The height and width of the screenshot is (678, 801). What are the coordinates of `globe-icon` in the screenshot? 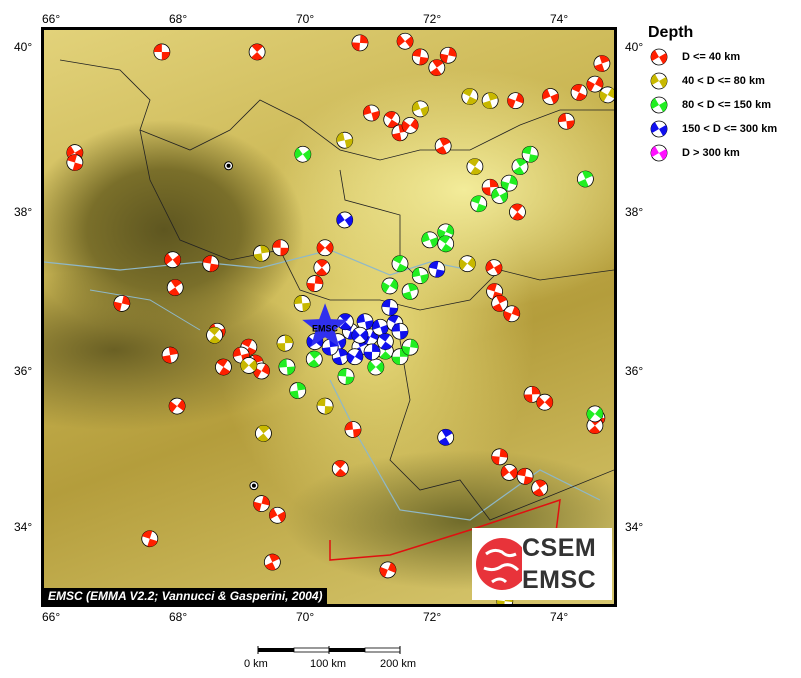 It's located at (499, 564).